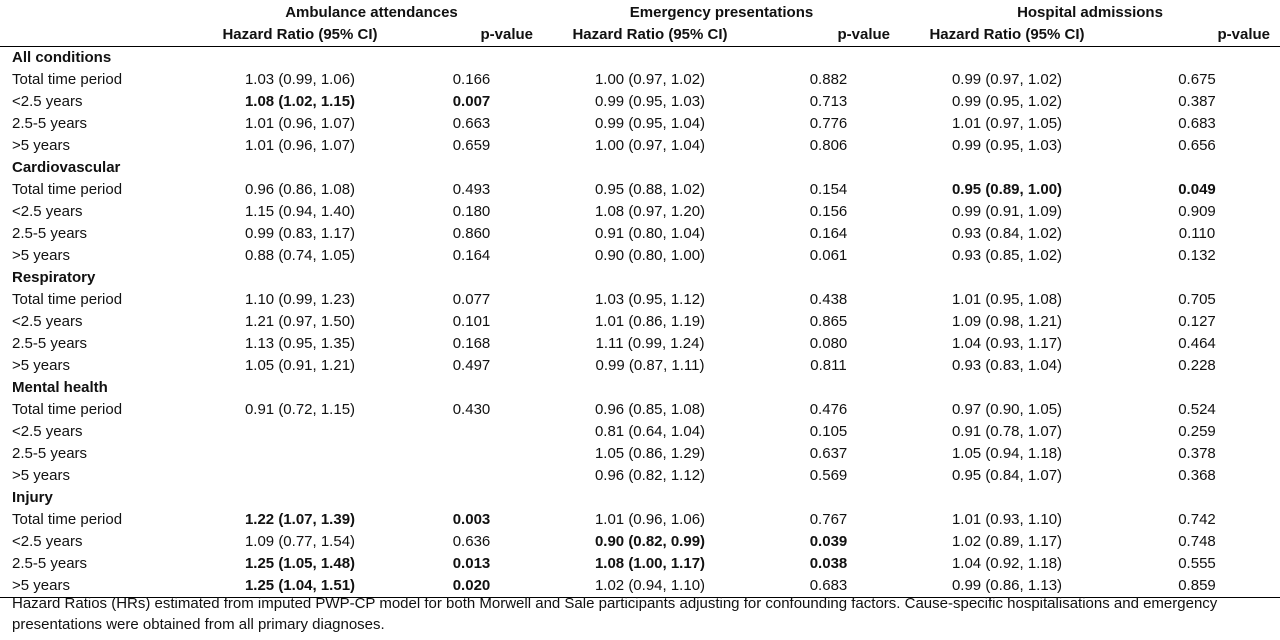  What do you see at coordinates (1007, 586) in the screenshot?
I see `hospital-hr-cell: 0.99 (0.86, 1.13)` at bounding box center [1007, 586].